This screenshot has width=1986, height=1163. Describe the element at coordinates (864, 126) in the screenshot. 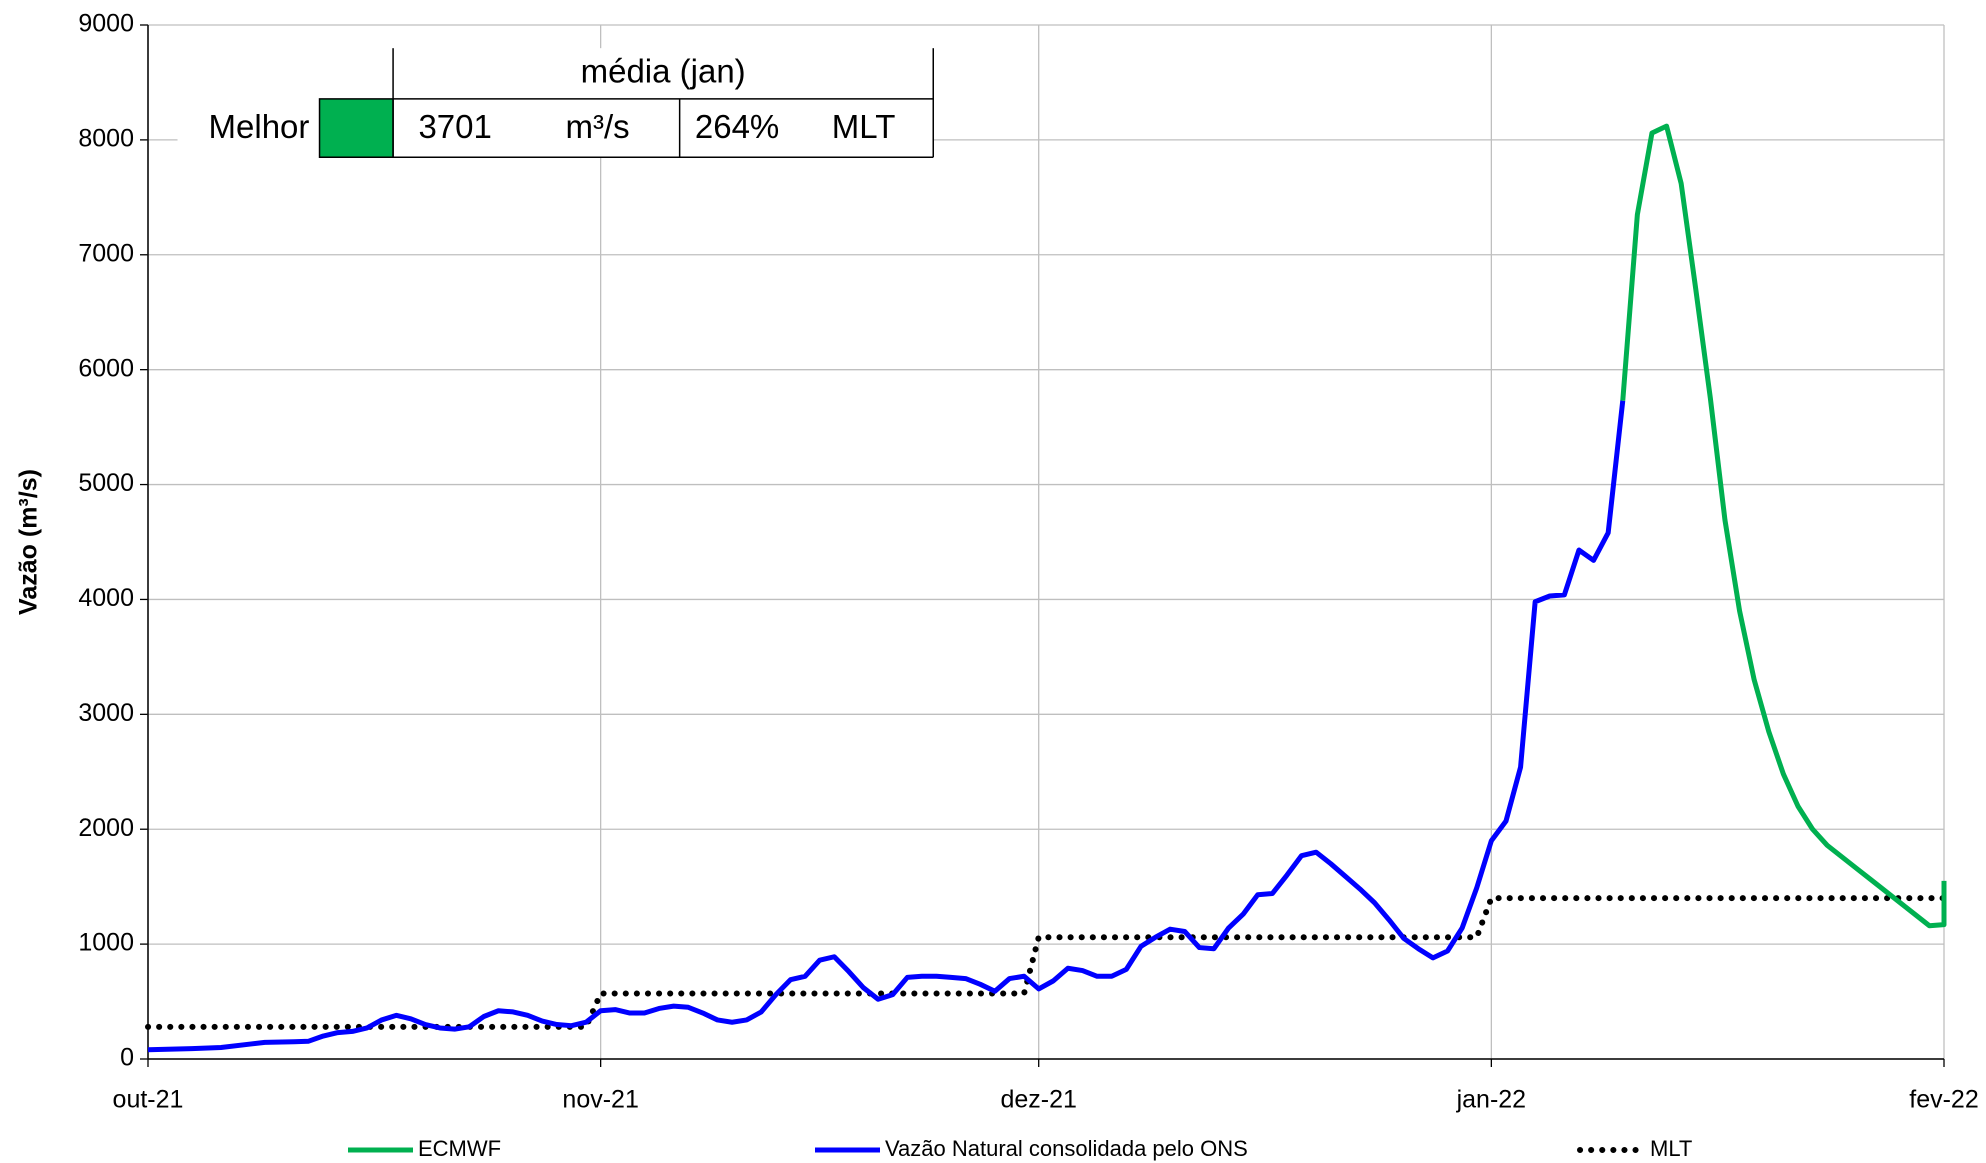

I see `inset-cell: MLT` at that location.